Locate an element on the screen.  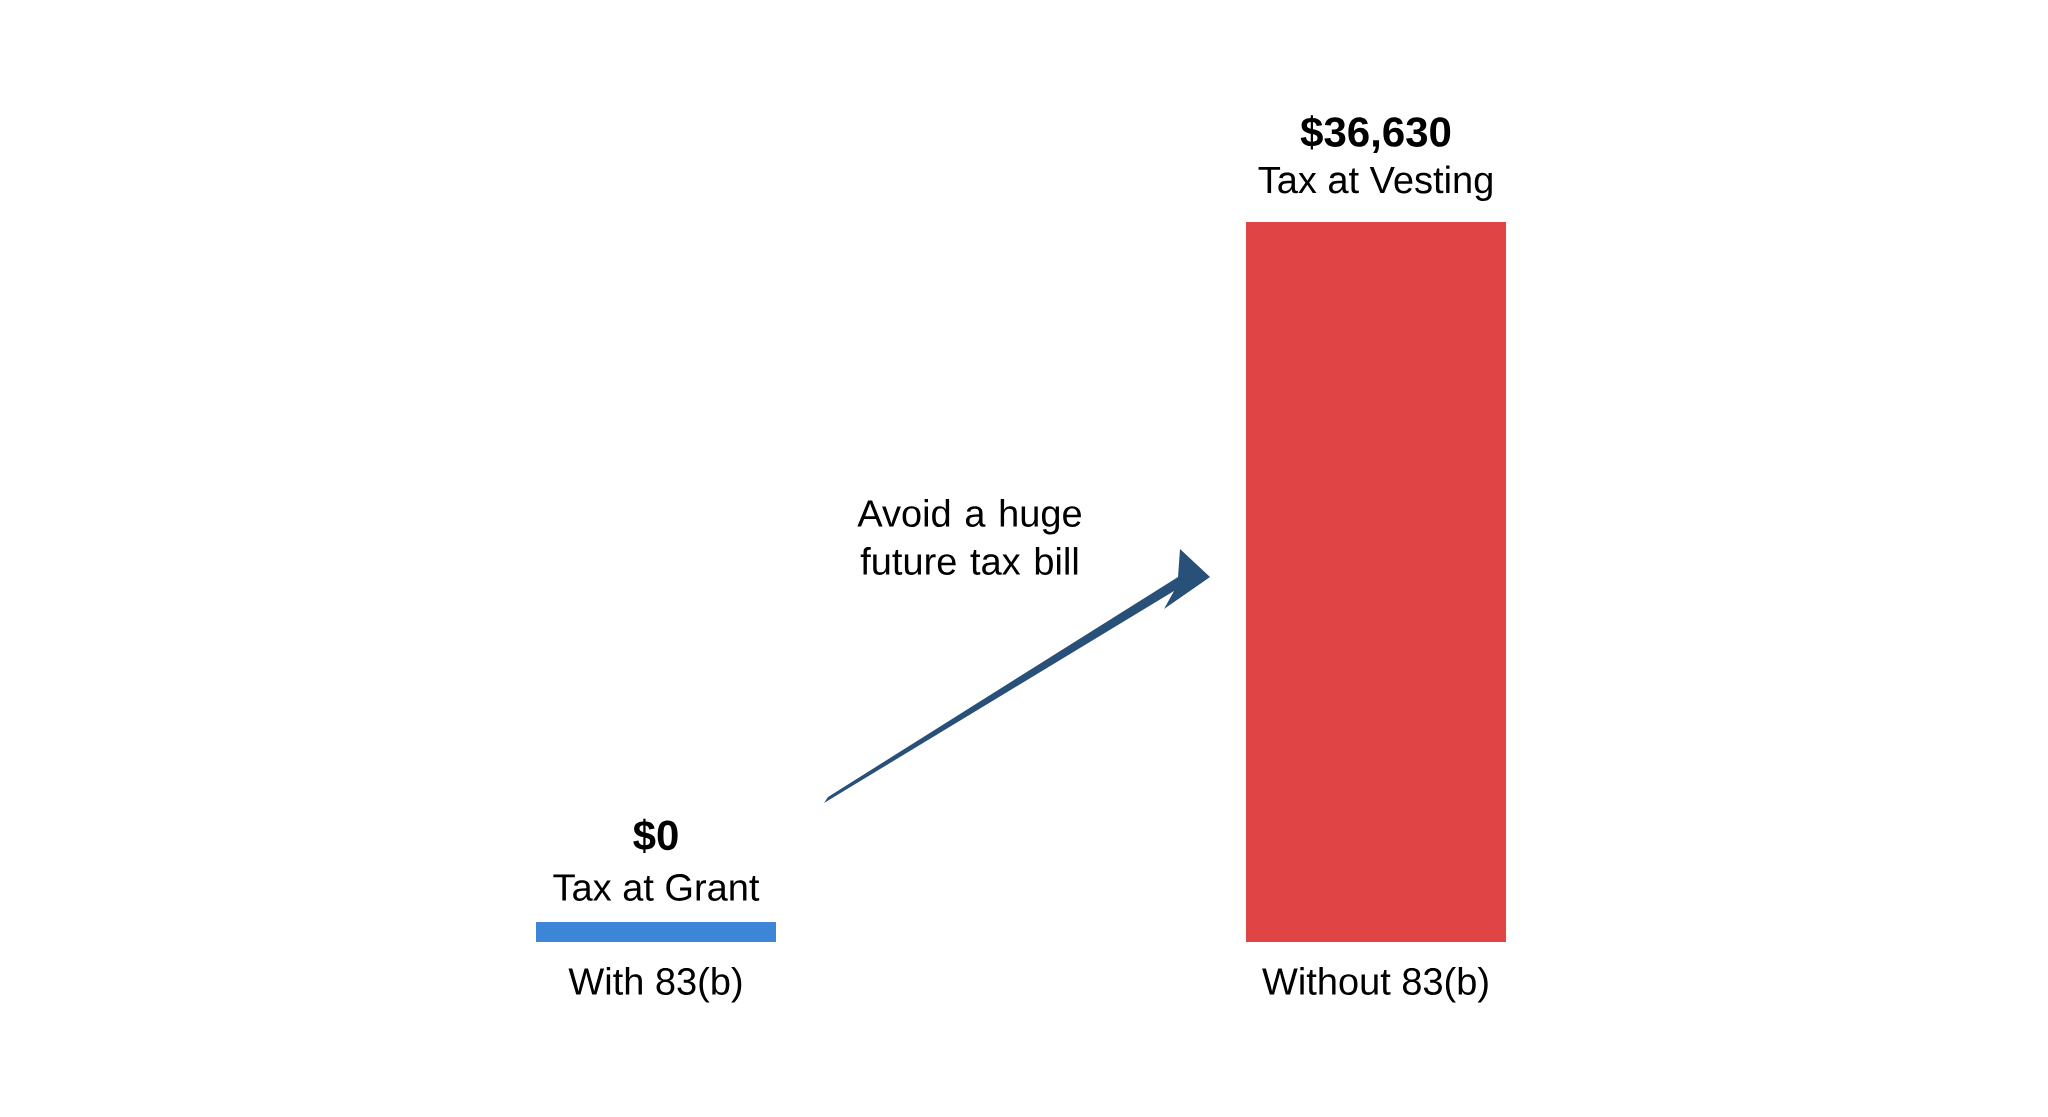
x-tick-label: With 83(b) is located at coordinates (655, 985).